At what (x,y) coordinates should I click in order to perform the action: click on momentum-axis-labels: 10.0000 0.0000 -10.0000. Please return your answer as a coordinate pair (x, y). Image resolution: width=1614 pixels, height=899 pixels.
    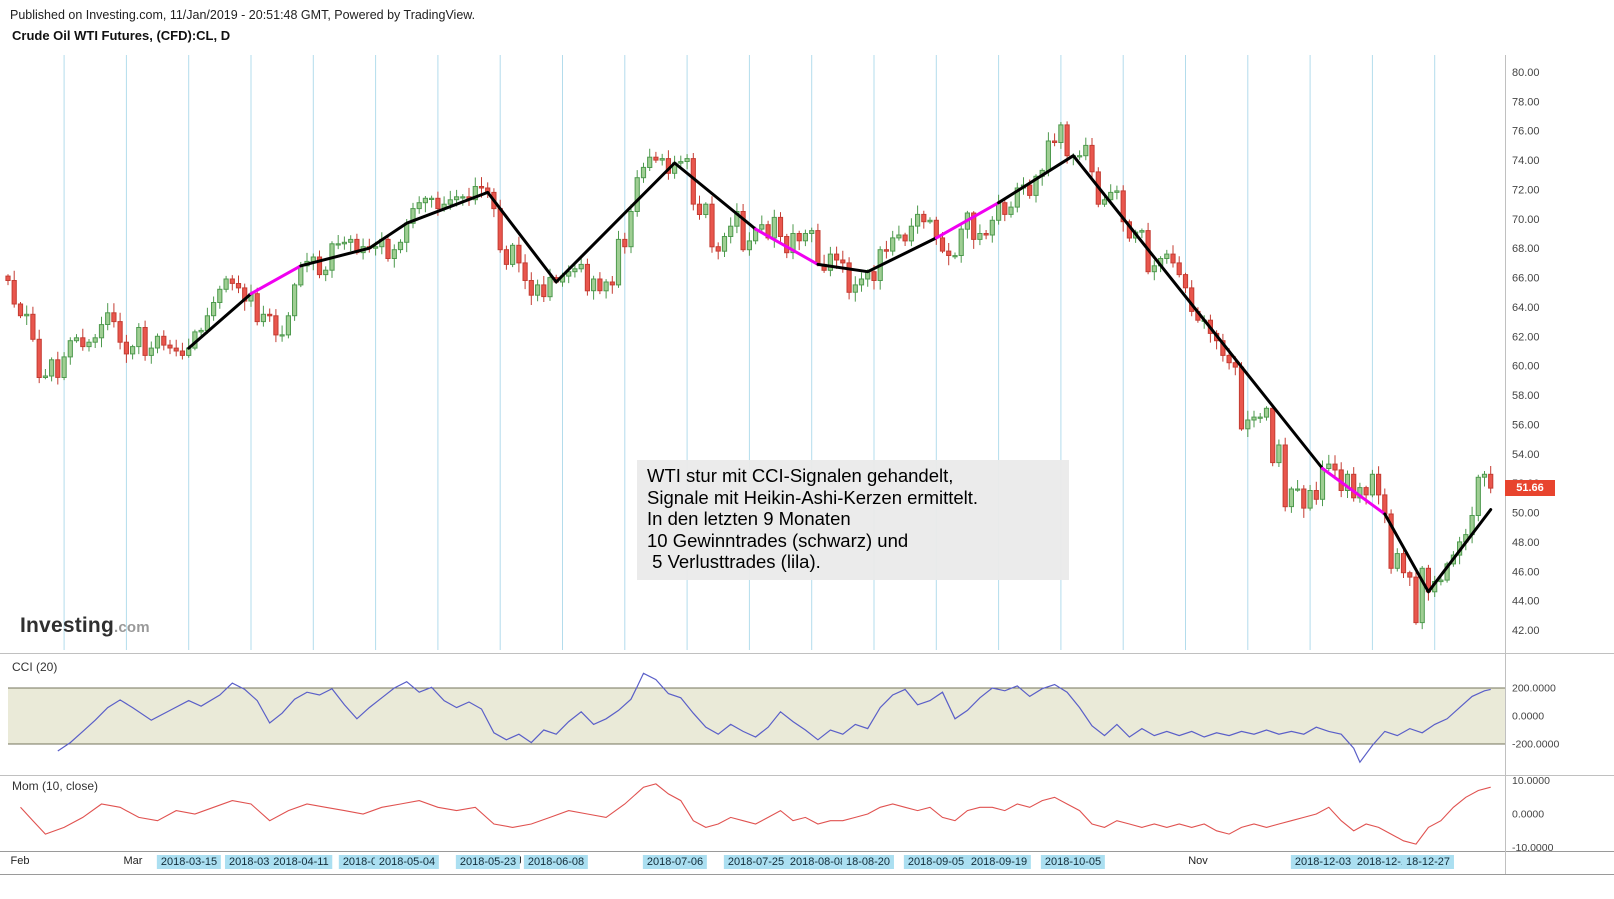
    Looking at the image, I should click on (1533, 814).